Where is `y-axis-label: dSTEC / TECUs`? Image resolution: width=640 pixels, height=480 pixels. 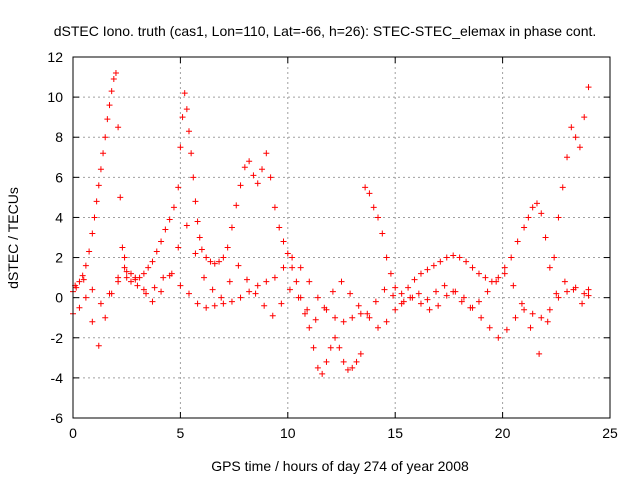
y-axis-label: dSTEC / TECUs is located at coordinates (13, 238).